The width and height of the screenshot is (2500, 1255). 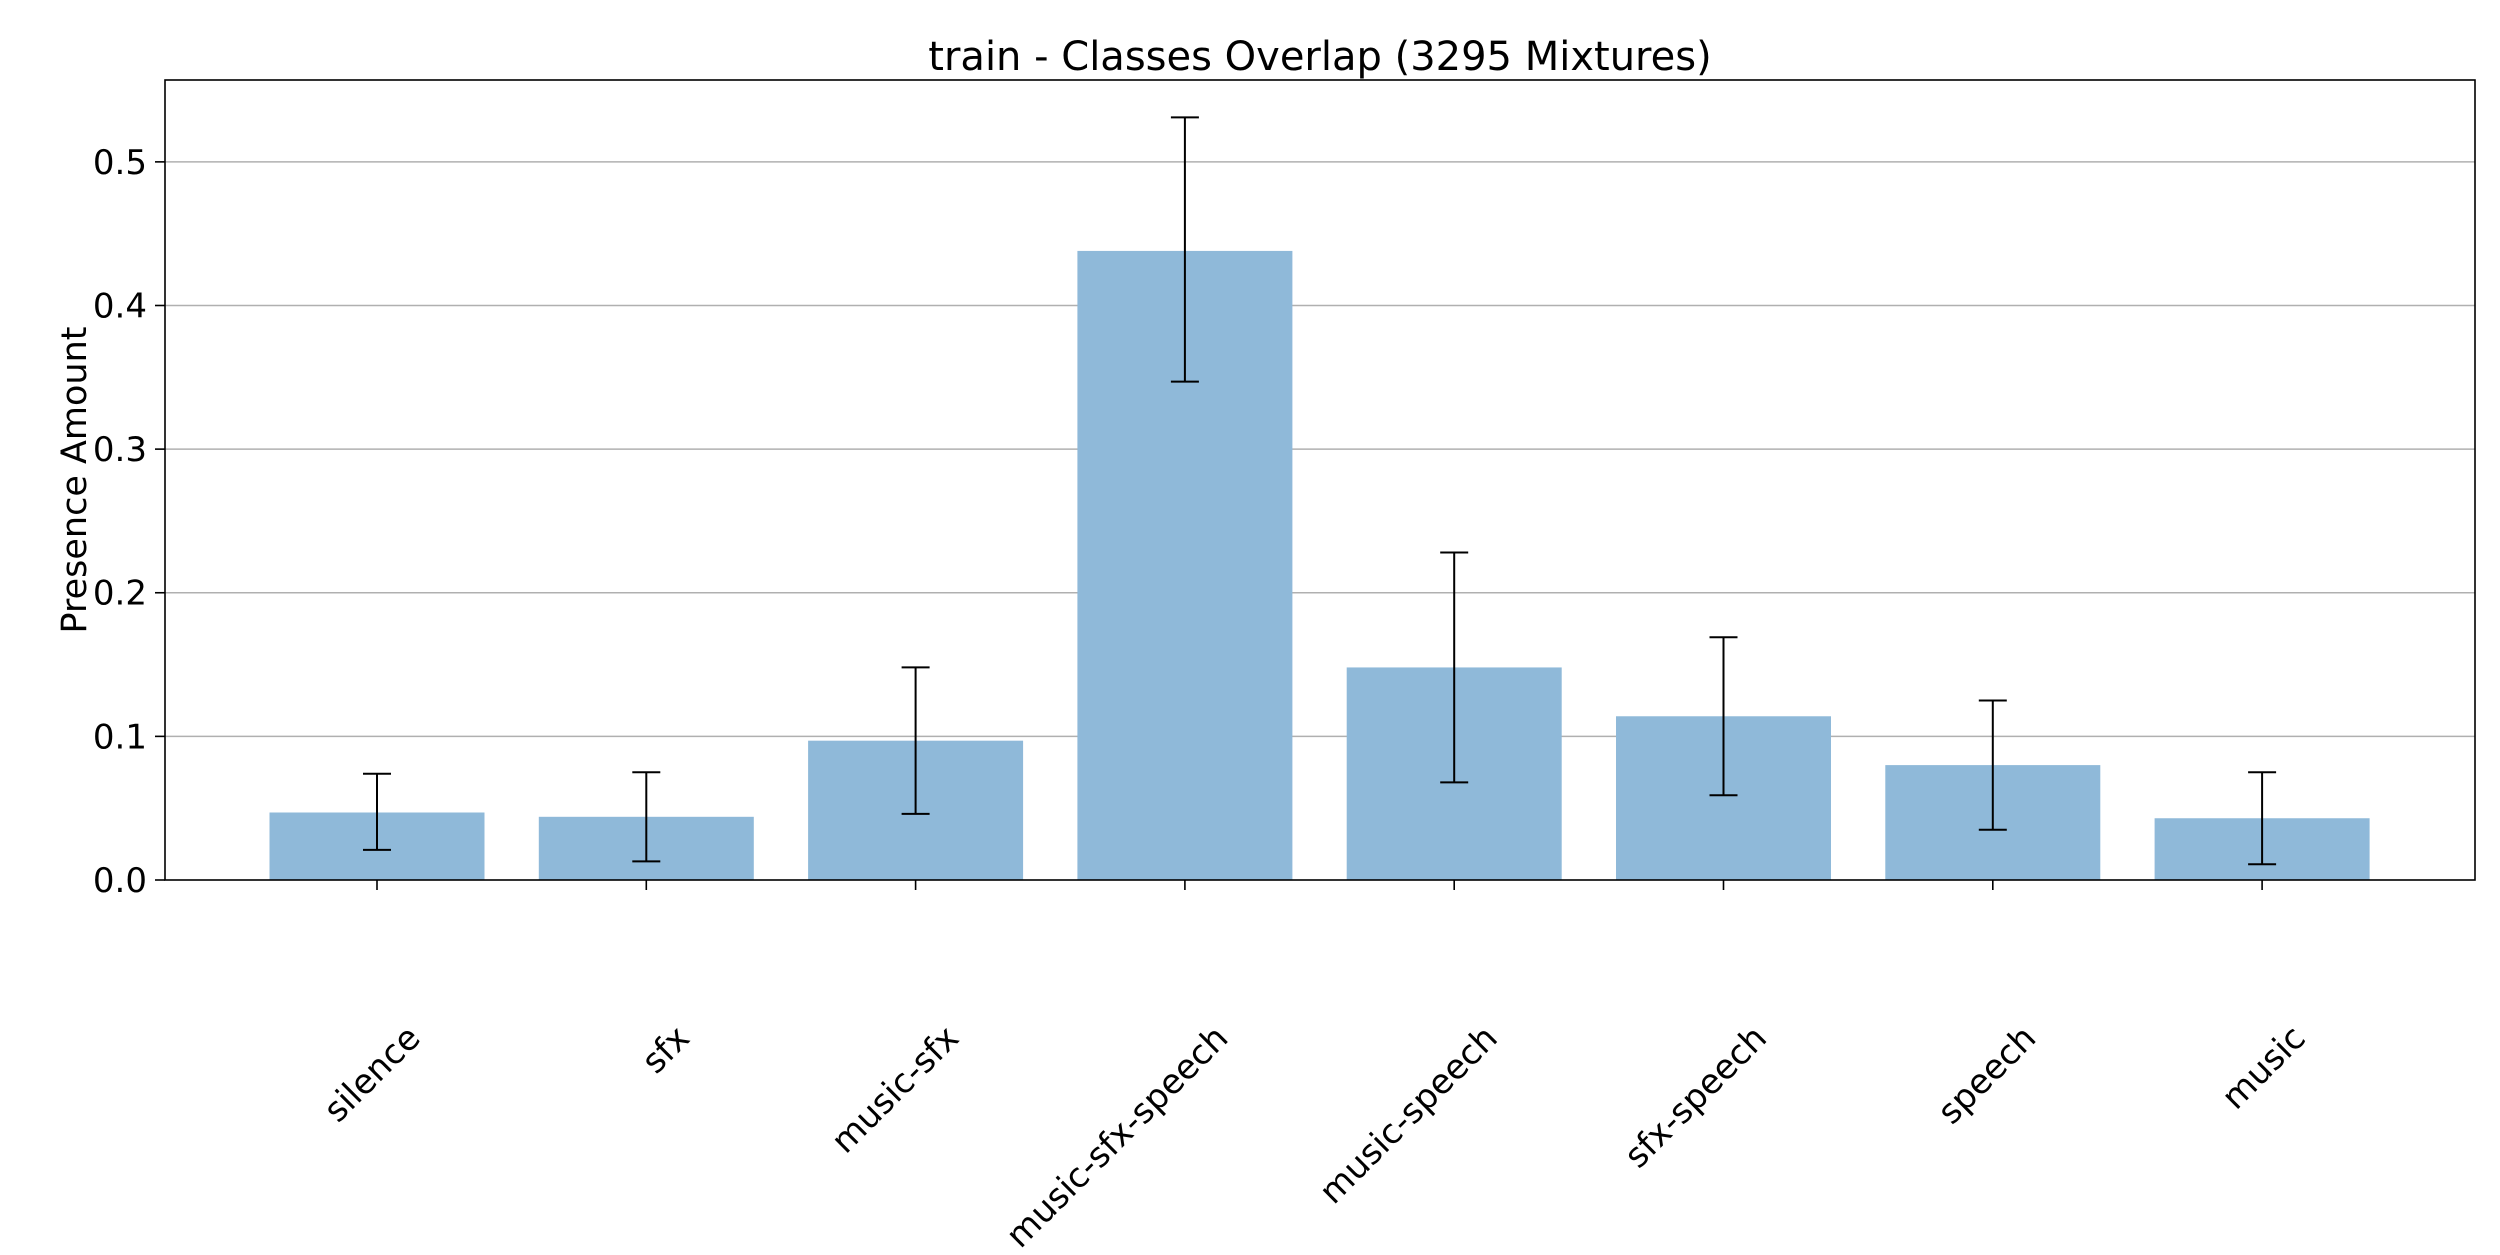 What do you see at coordinates (1696, 1097) in the screenshot?
I see `x-tick-label-sfx-speech: sfx-speech` at bounding box center [1696, 1097].